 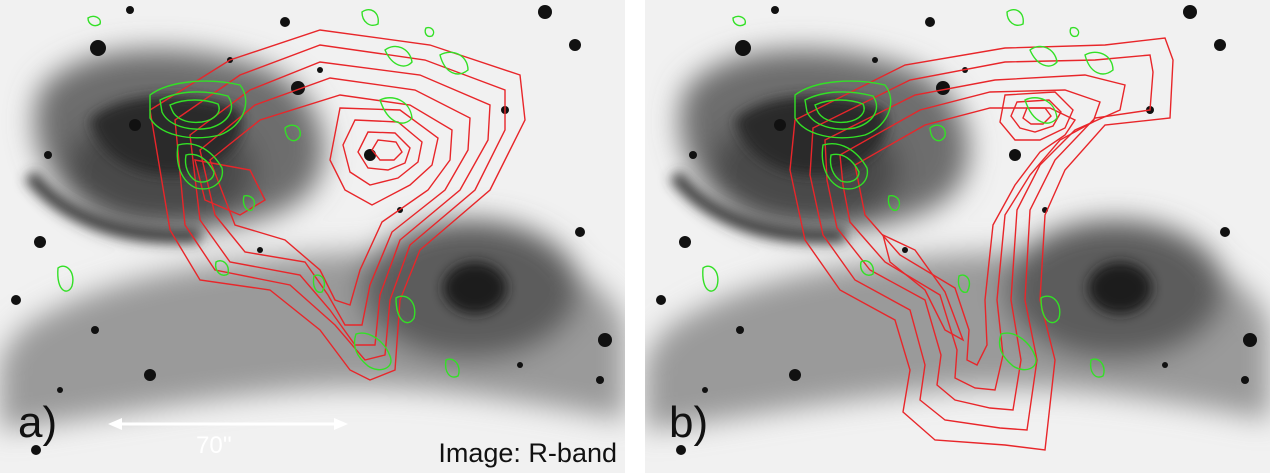 I want to click on scale-bar-left-arrow-icon, so click(x=115, y=424).